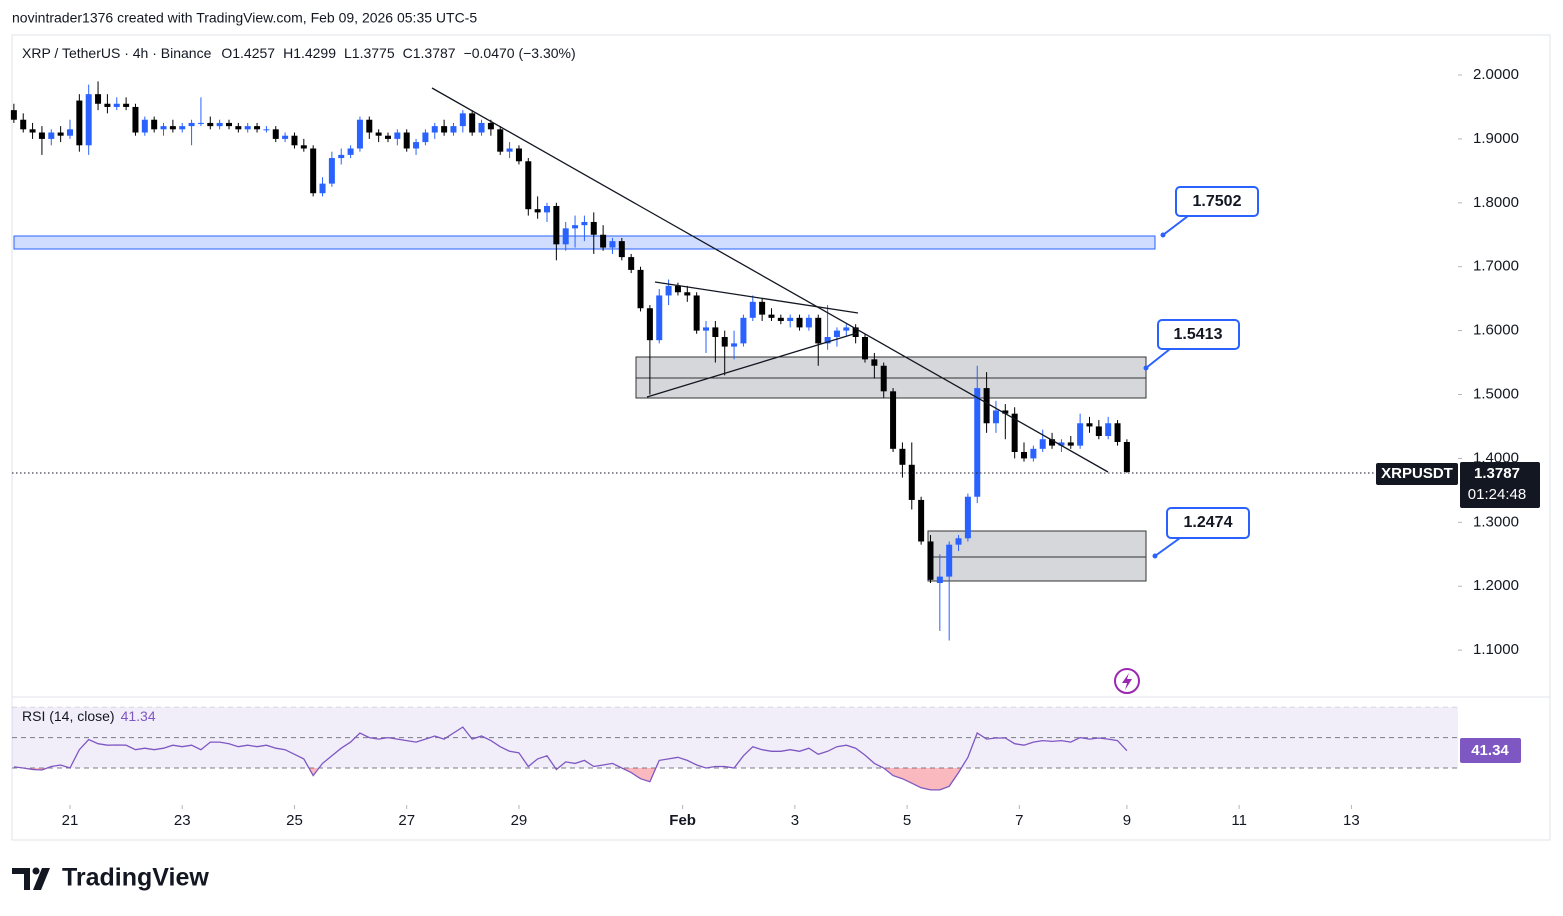 The image size is (1563, 916). Describe the element at coordinates (1417, 473) in the screenshot. I see `symbol-label: XRPUSDT` at that location.